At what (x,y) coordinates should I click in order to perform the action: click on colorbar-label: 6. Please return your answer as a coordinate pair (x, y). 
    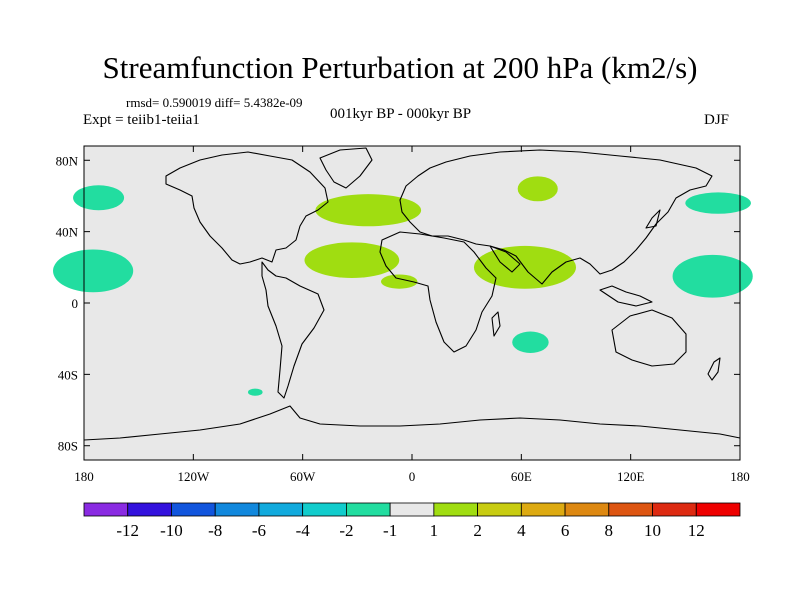
    Looking at the image, I should click on (565, 530).